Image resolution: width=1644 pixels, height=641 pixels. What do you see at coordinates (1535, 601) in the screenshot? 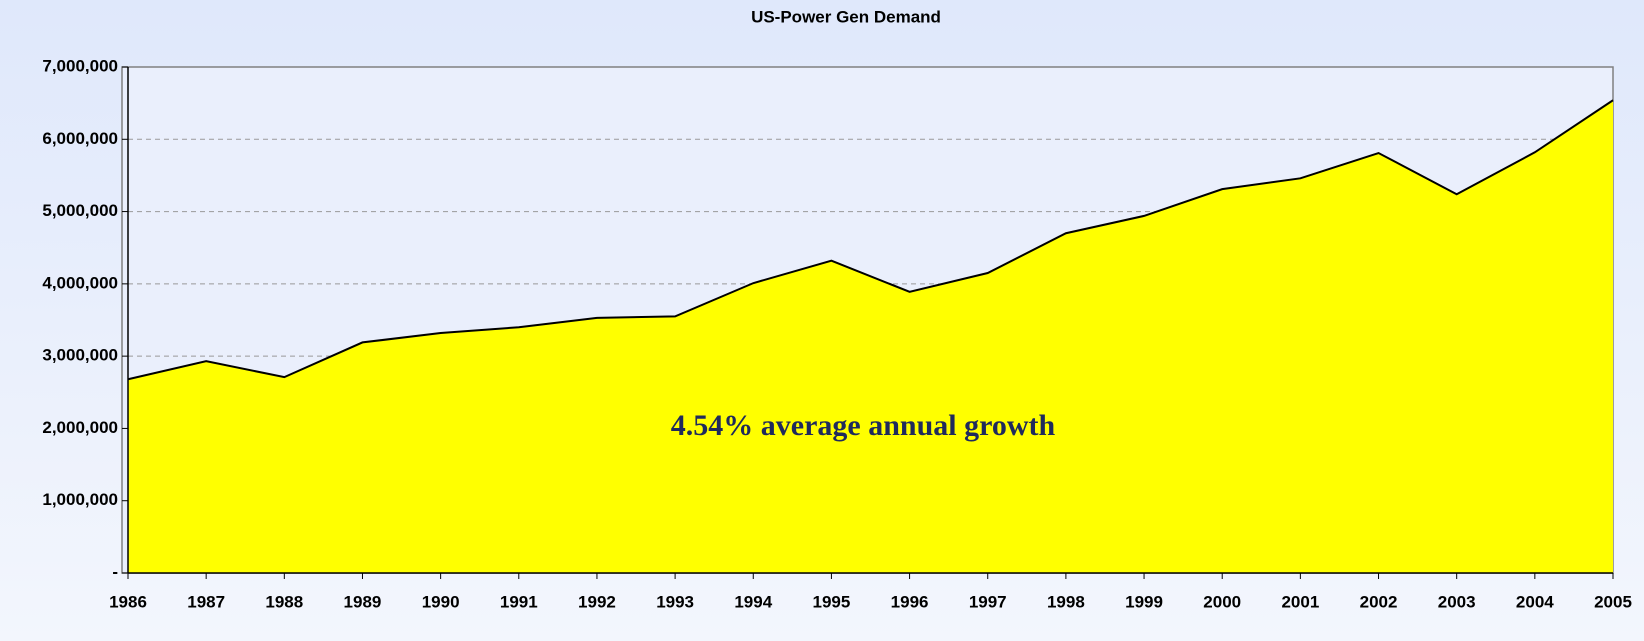
I see `x-tick-label: 2004` at bounding box center [1535, 601].